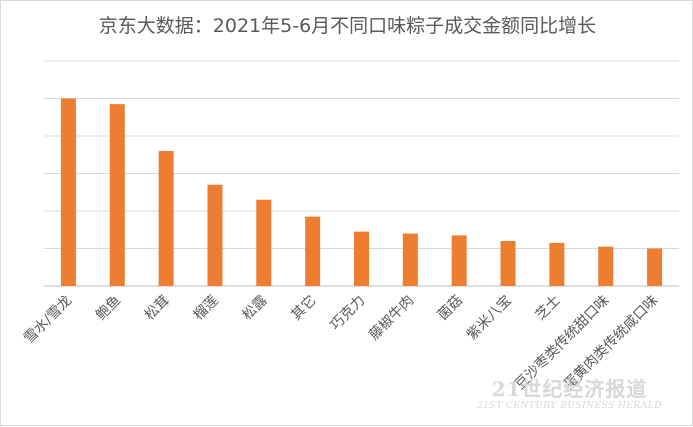 The image size is (693, 427). I want to click on chart-title: 京东大数据：2021年5-6月不同口味粽子成交金额同比增长, so click(347, 26).